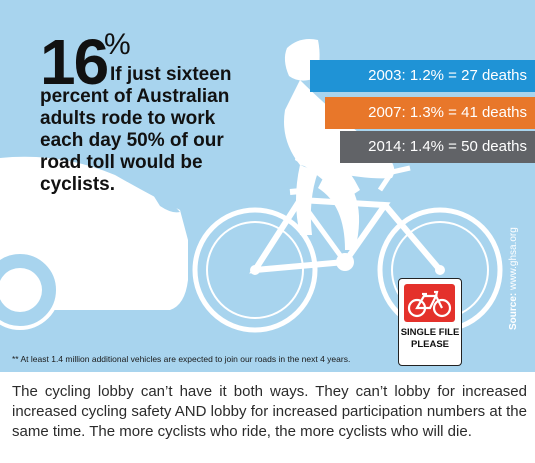  Describe the element at coordinates (422, 76) in the screenshot. I see `deaths-band-2003: 2003: 1.2% = 27 deaths` at that location.